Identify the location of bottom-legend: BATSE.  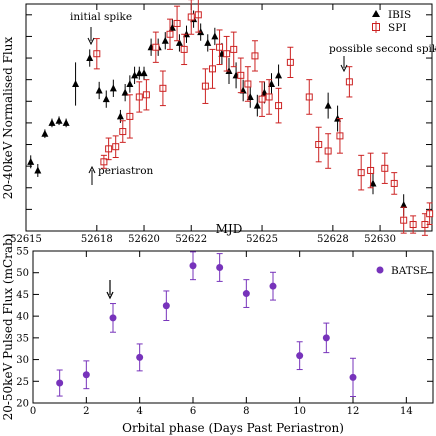
(402, 271).